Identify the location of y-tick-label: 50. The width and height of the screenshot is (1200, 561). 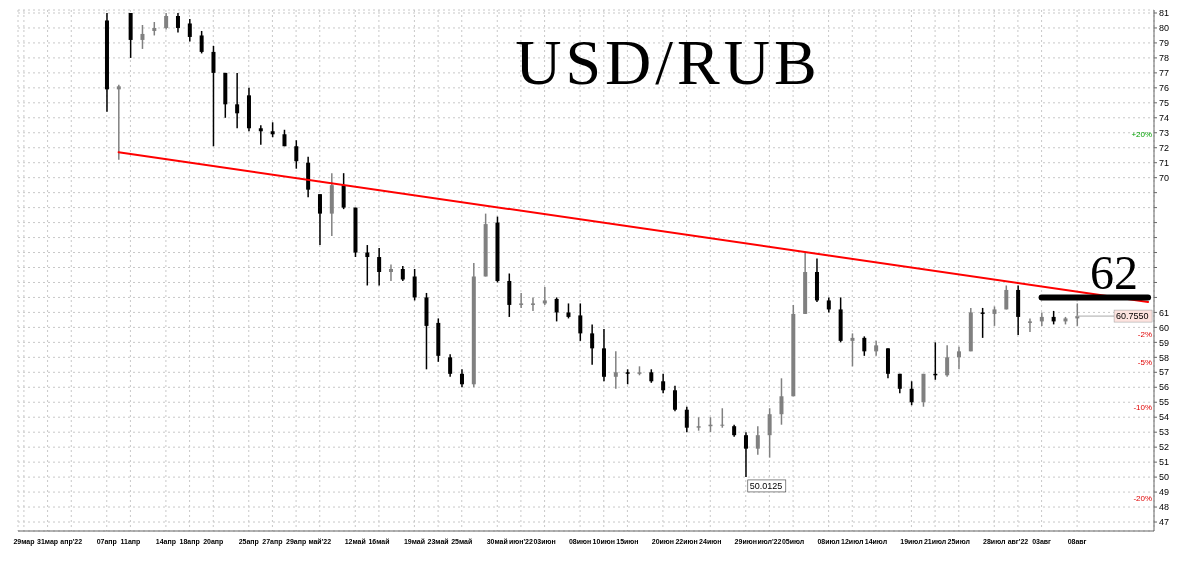
(1164, 477).